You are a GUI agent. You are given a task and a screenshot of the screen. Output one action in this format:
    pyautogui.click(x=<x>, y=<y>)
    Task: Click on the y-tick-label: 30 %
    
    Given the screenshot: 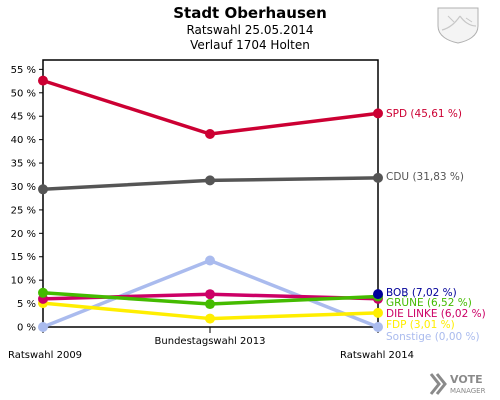 What is the action you would take?
    pyautogui.click(x=23, y=187)
    